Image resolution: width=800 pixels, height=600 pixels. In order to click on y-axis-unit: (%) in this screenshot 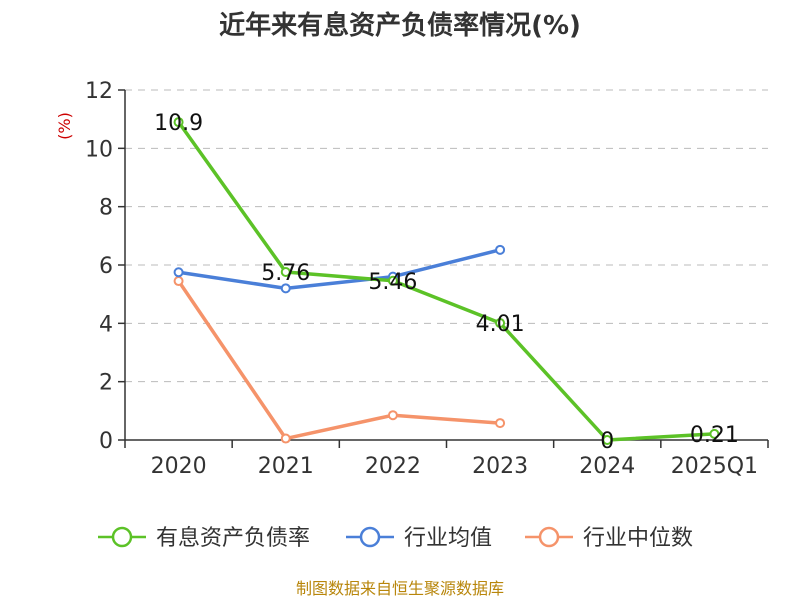, I will do `click(64, 126)`.